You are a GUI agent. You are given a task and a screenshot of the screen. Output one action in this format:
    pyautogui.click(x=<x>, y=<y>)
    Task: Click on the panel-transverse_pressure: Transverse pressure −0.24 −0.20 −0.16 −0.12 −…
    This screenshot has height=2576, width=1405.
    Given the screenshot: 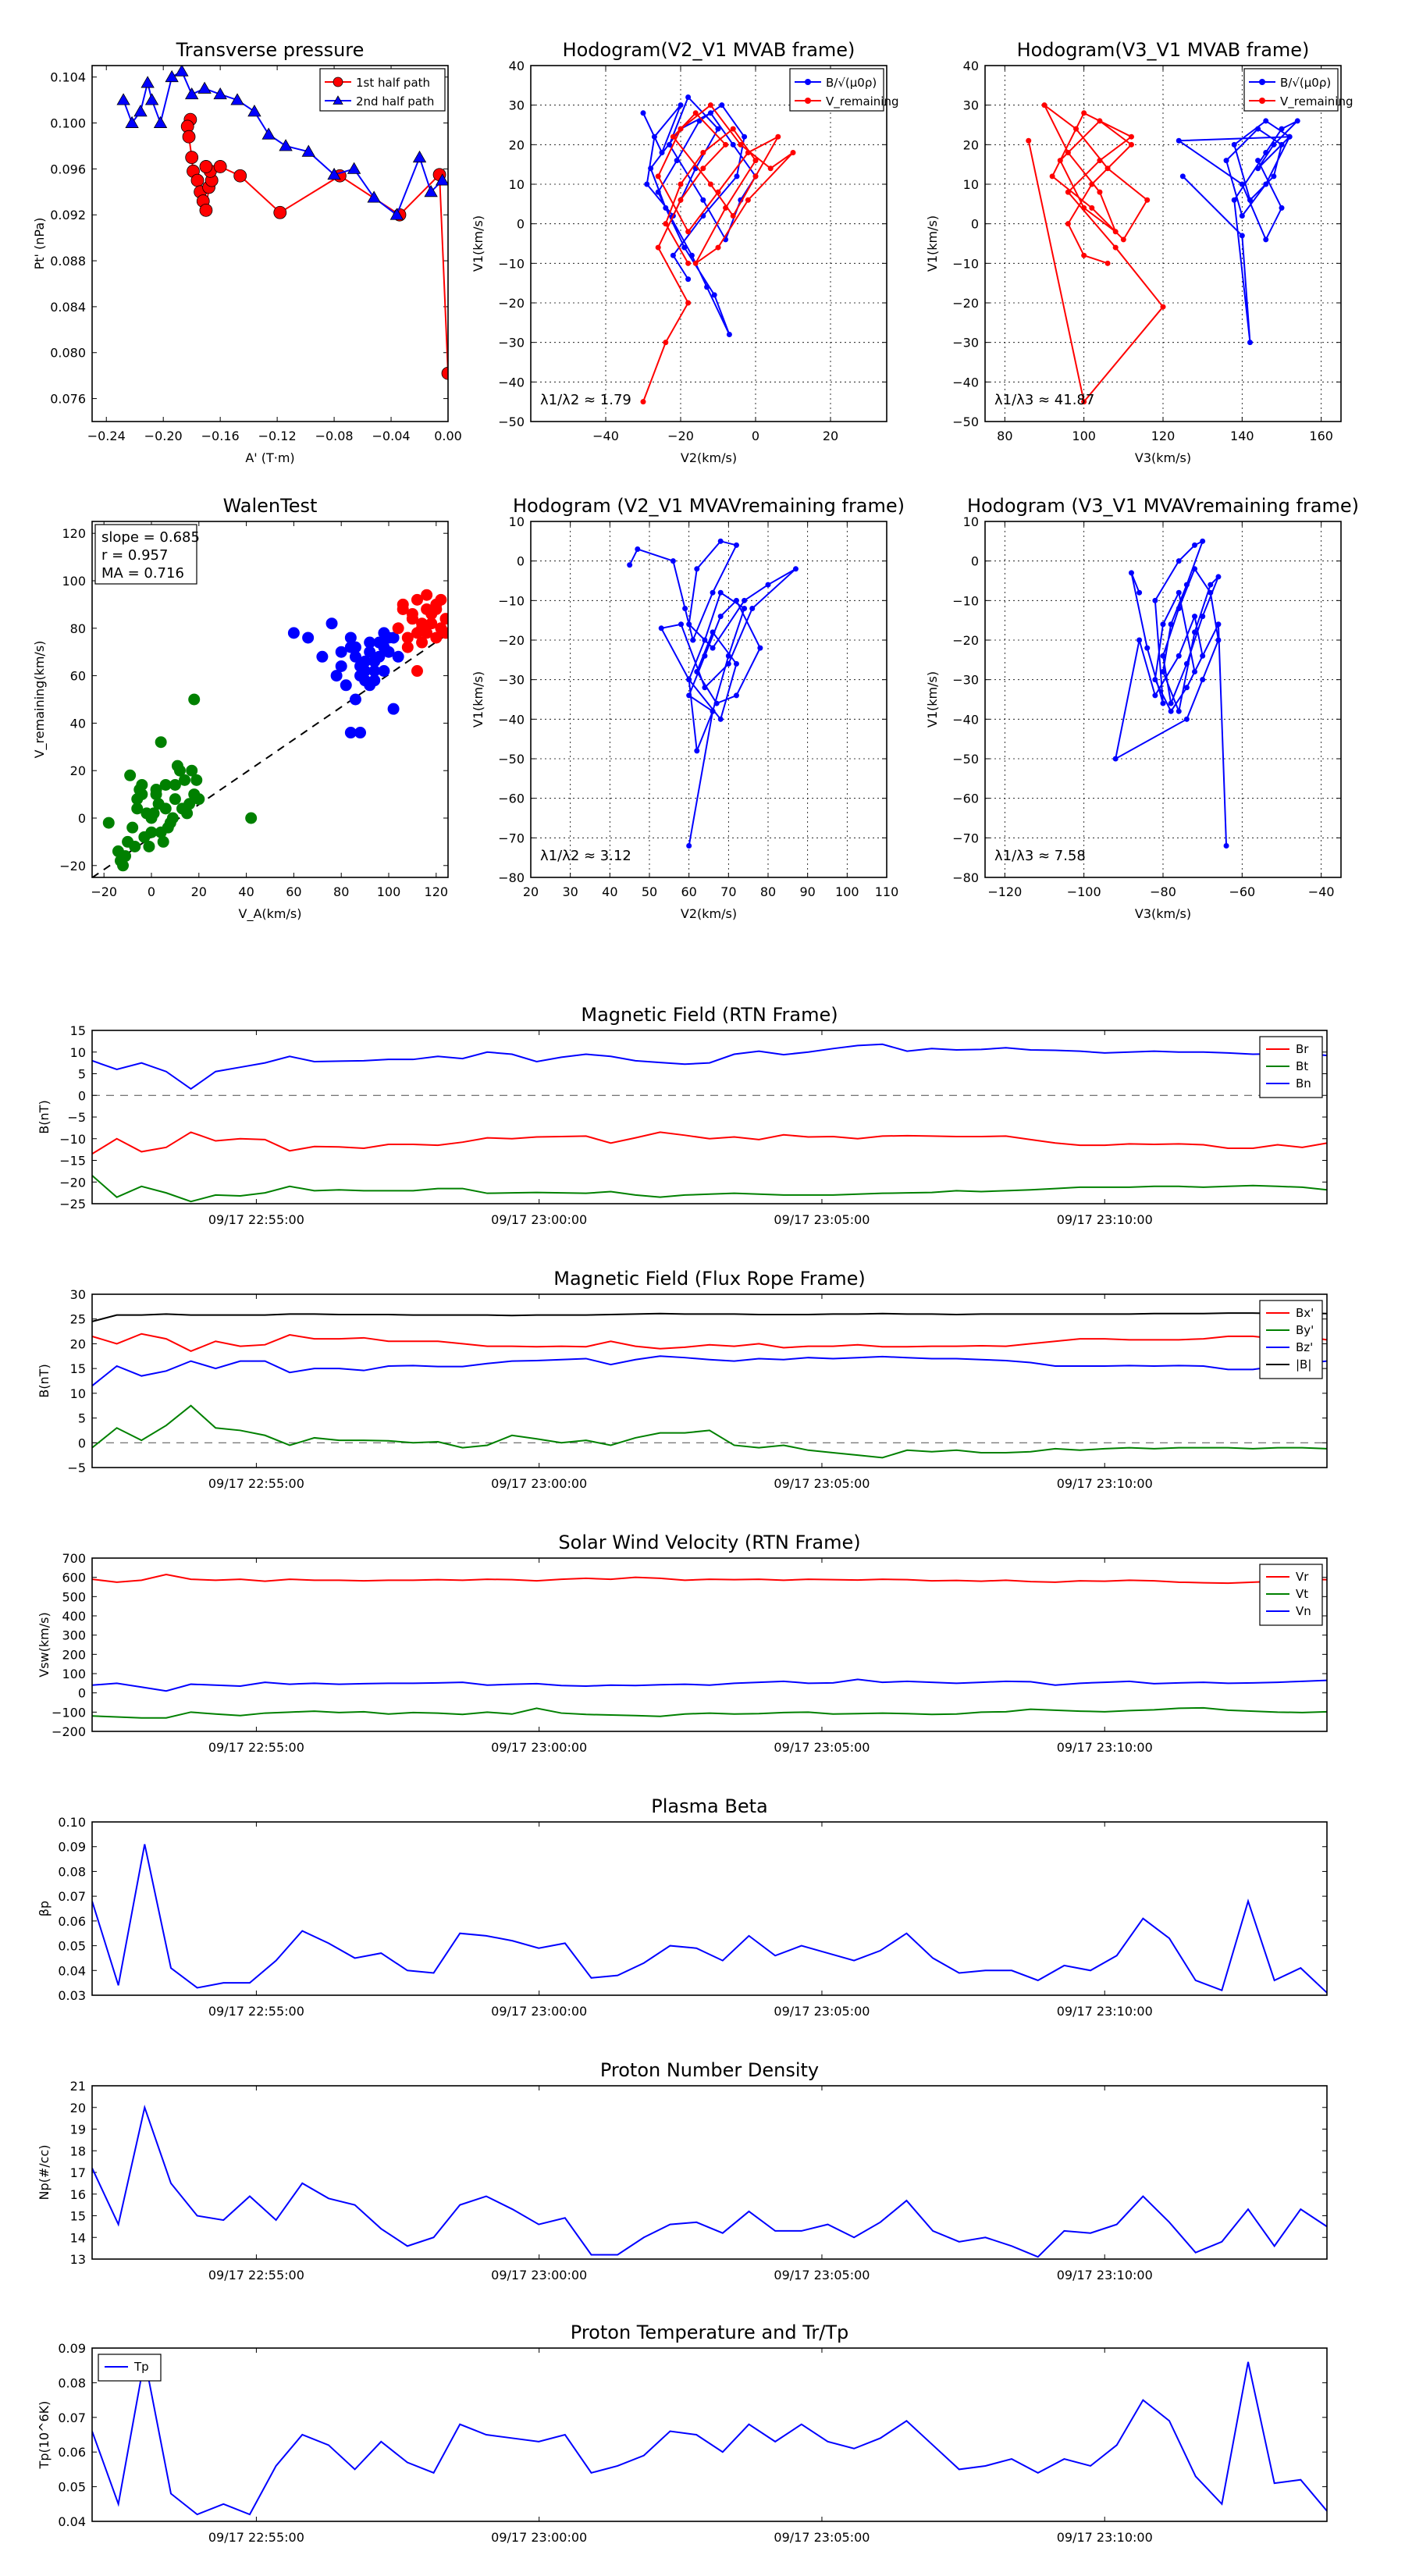 What is the action you would take?
    pyautogui.click(x=247, y=252)
    